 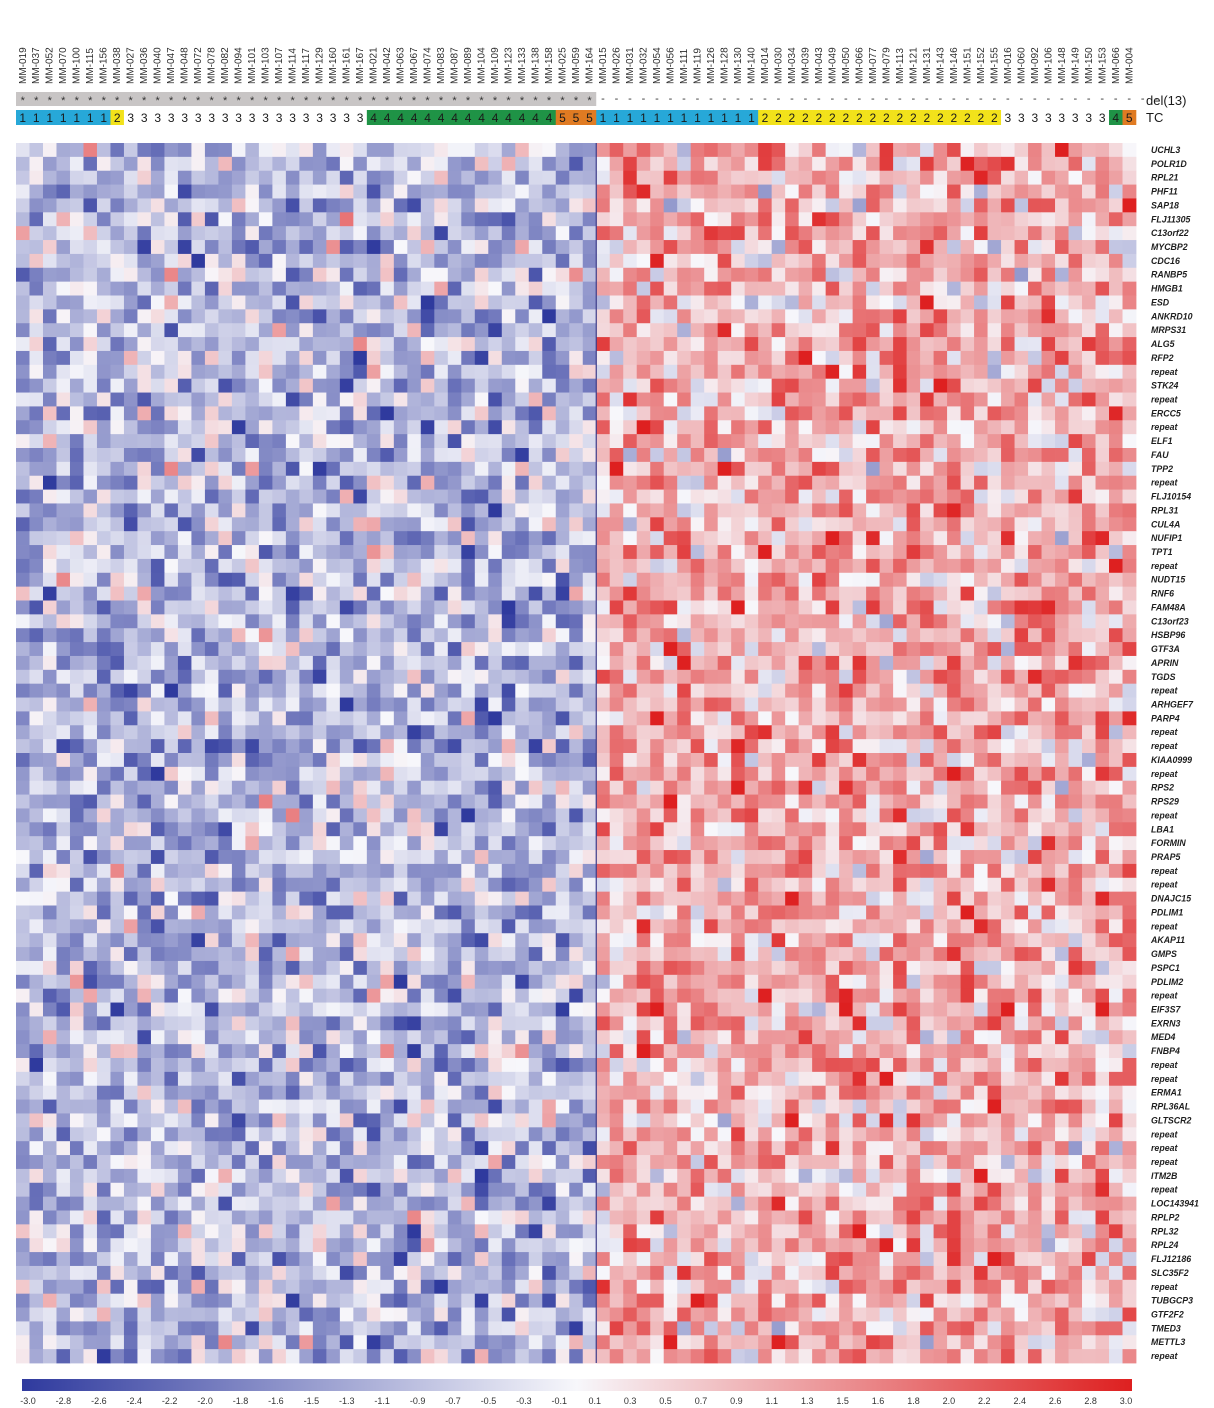 I want to click on sample-label: MM-115, so click(x=90, y=66).